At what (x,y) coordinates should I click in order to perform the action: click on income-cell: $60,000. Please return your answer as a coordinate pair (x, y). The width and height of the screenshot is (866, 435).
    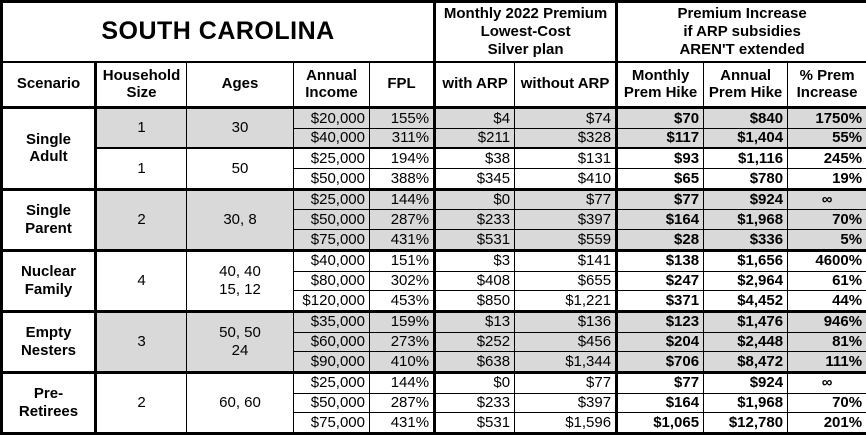
    Looking at the image, I should click on (331, 342).